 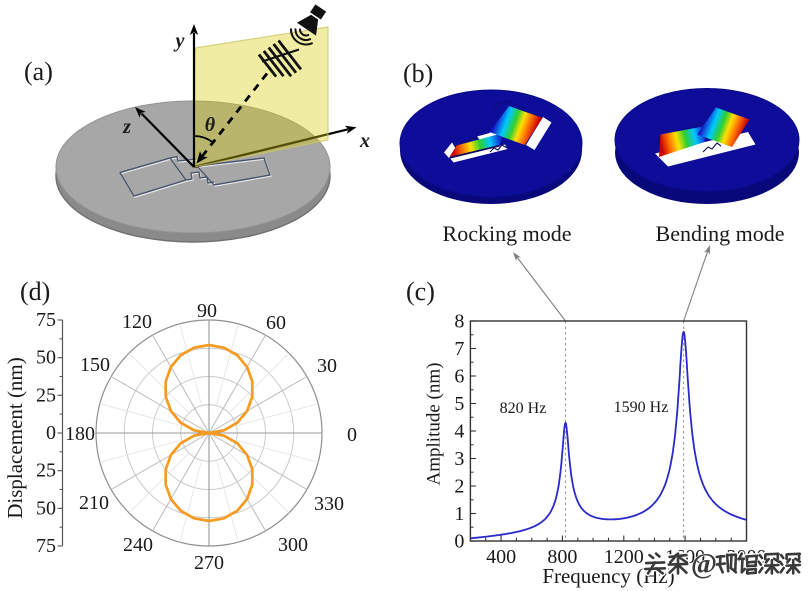 What do you see at coordinates (35, 291) in the screenshot?
I see `svg-text: (d)` at bounding box center [35, 291].